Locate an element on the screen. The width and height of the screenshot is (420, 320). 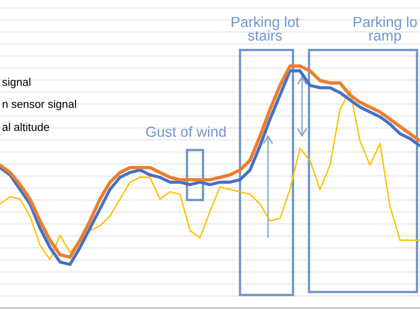
annotation: signal is located at coordinates (16, 83).